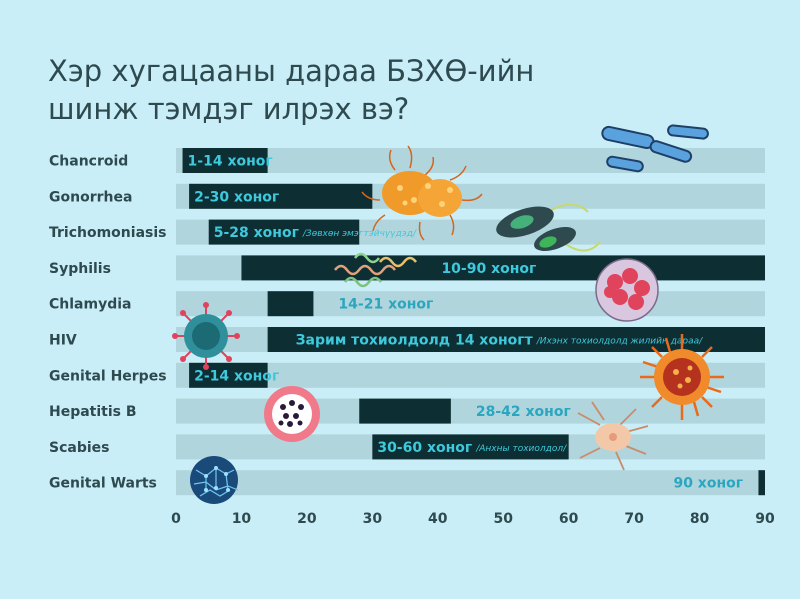 This screenshot has width=800, height=599. I want to click on chart-row: Chlamydia 14-21 хоног, so click(407, 304).